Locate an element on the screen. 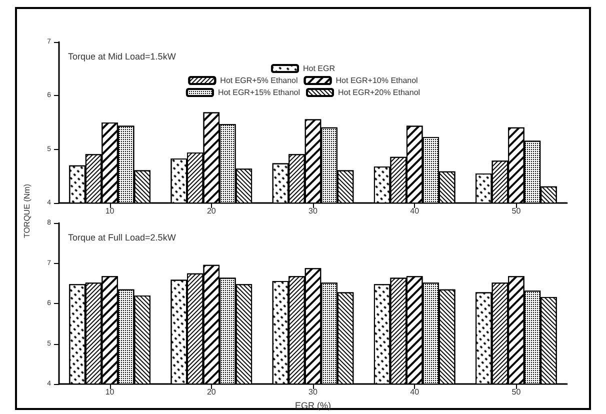  legend-label: Hot EGR+15% Ethanol is located at coordinates (259, 92).